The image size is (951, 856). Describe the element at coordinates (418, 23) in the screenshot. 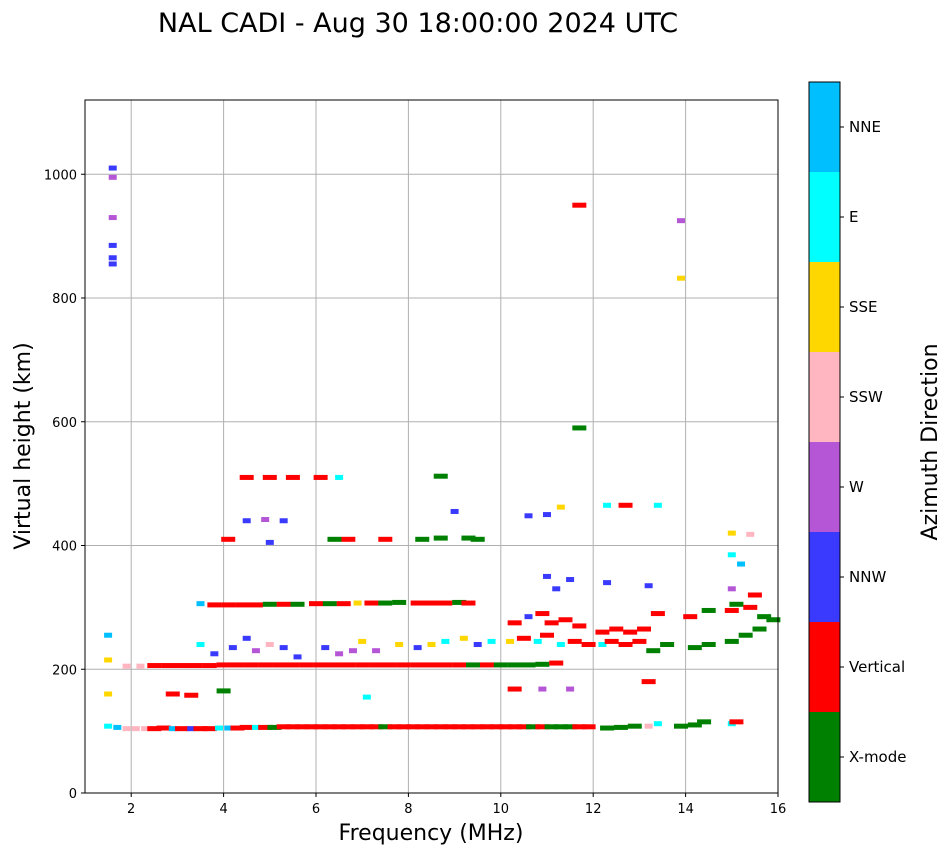

I see `chart-title: NAL CADI - Aug 30 18:00:00 2024 UTC` at that location.